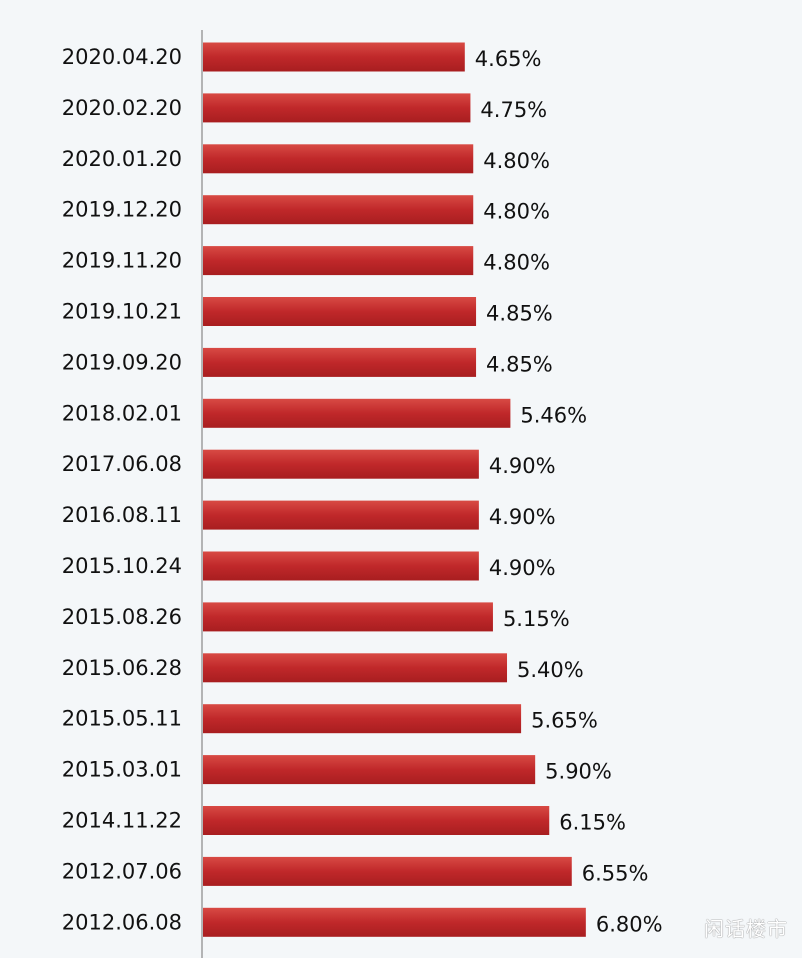 This screenshot has width=802, height=958. I want to click on category-label: 2020.02.20, so click(122, 108).